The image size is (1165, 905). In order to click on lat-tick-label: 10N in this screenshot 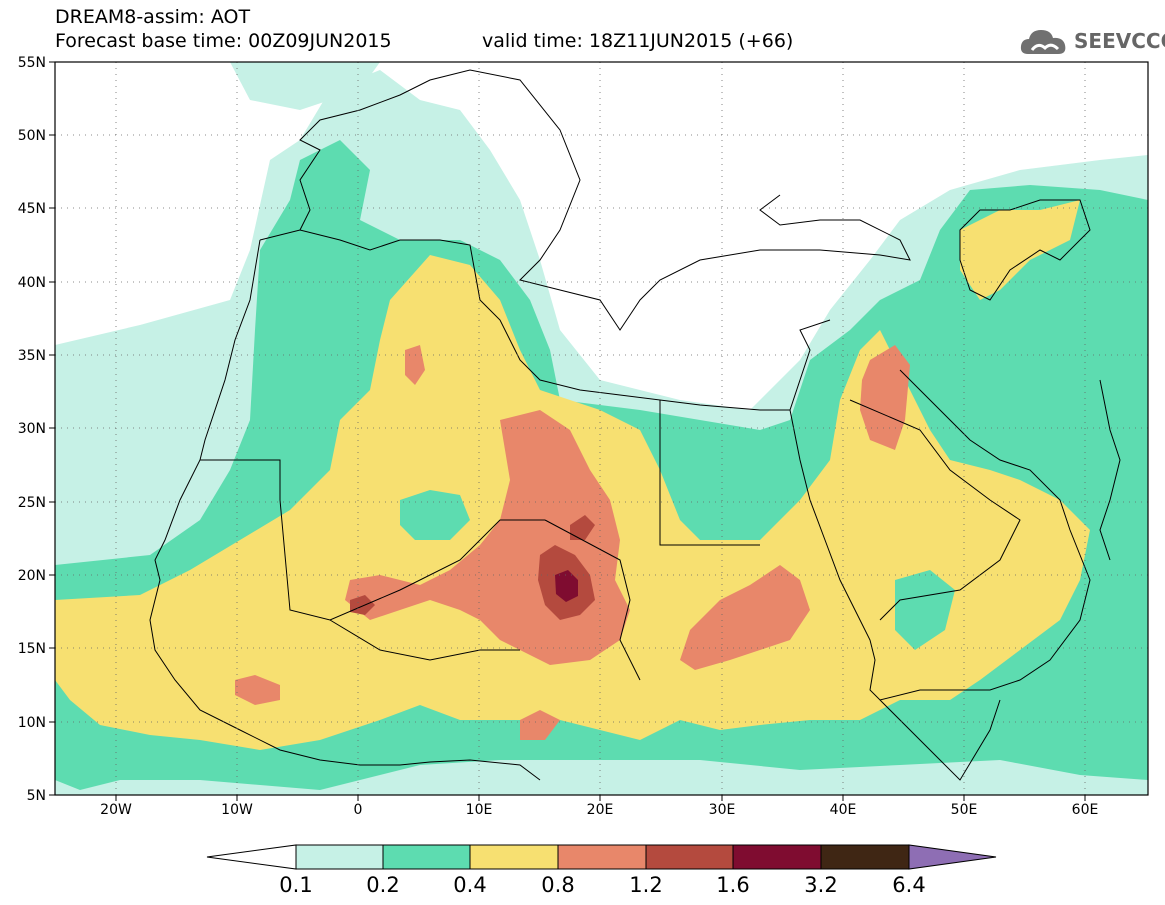, I will do `click(32, 723)`.